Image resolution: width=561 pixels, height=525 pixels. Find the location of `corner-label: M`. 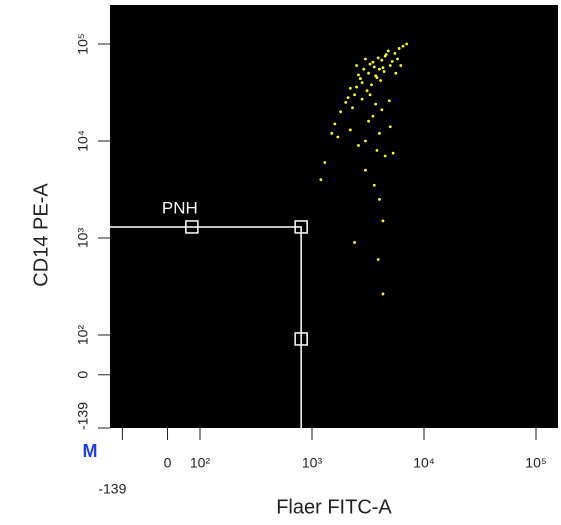

corner-label: M is located at coordinates (90, 451).